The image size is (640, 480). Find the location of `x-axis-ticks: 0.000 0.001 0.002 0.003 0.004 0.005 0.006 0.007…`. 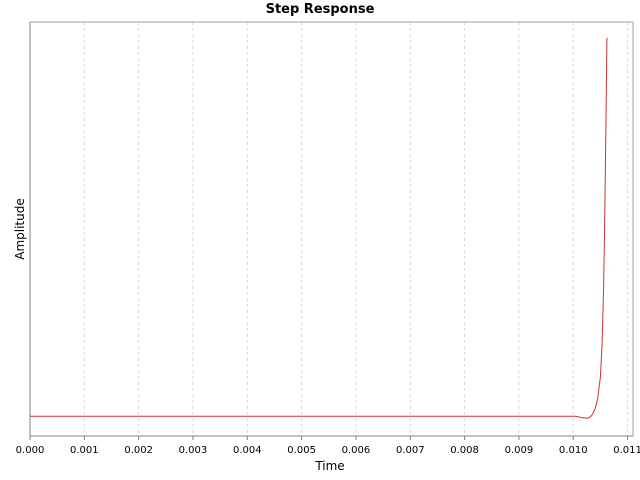

x-axis-ticks: 0.000 0.001 0.002 0.003 0.004 0.005 0.006 0.007… is located at coordinates (328, 446).